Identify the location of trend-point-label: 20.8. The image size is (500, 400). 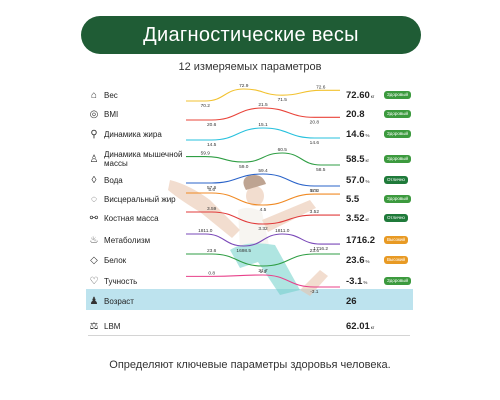
(315, 122).